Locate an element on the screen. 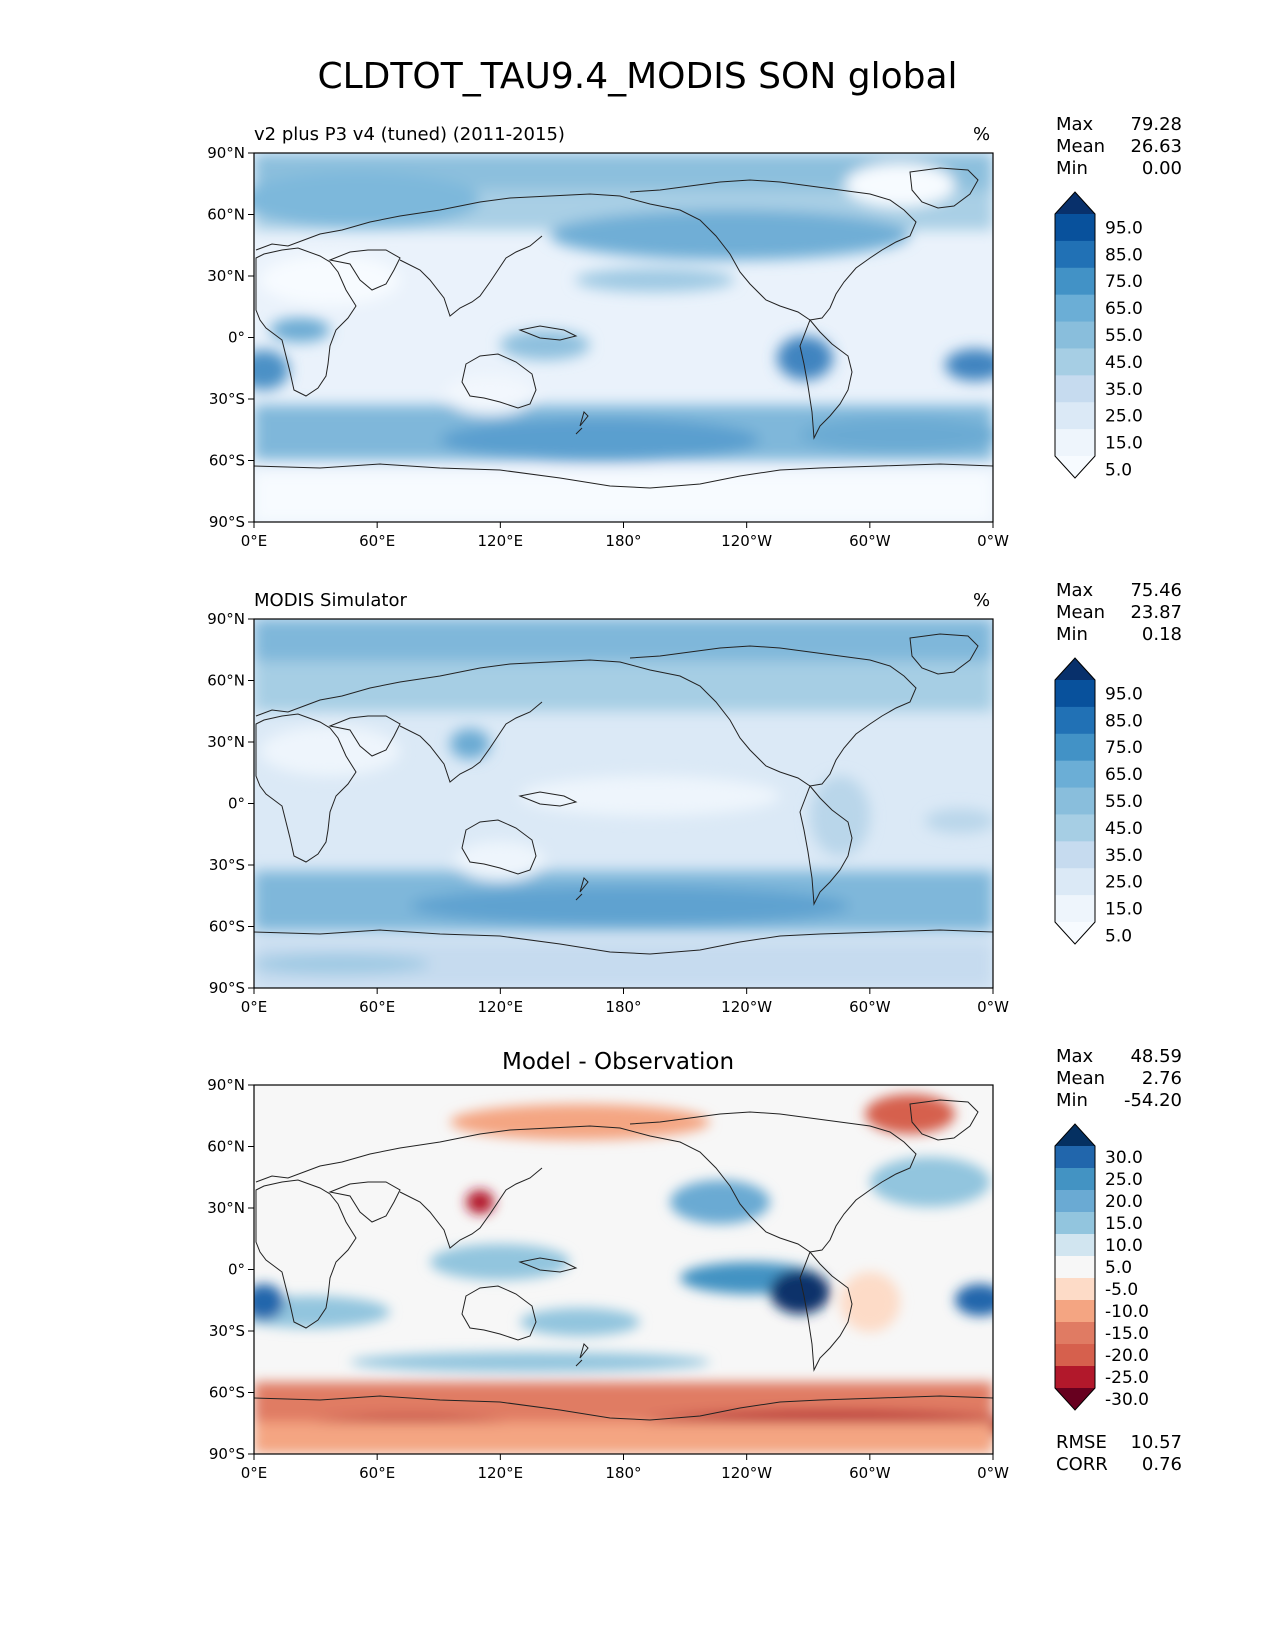 The image size is (1275, 1650). stat-label: Min is located at coordinates (1072, 634).